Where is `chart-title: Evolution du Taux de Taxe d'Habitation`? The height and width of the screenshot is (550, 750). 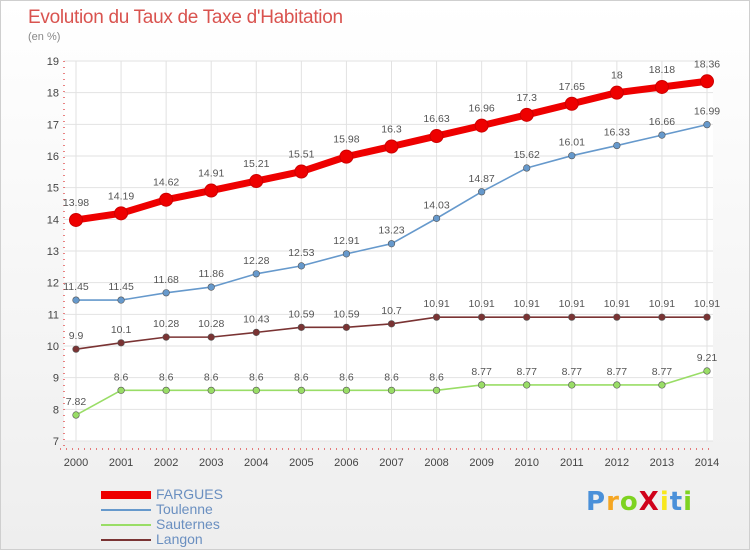
chart-title: Evolution du Taux de Taxe d'Habitation is located at coordinates (185, 17).